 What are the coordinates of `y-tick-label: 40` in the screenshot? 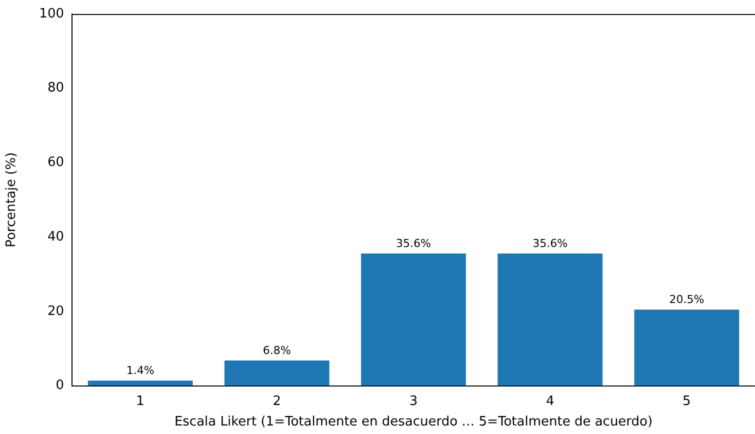 It's located at (55, 236).